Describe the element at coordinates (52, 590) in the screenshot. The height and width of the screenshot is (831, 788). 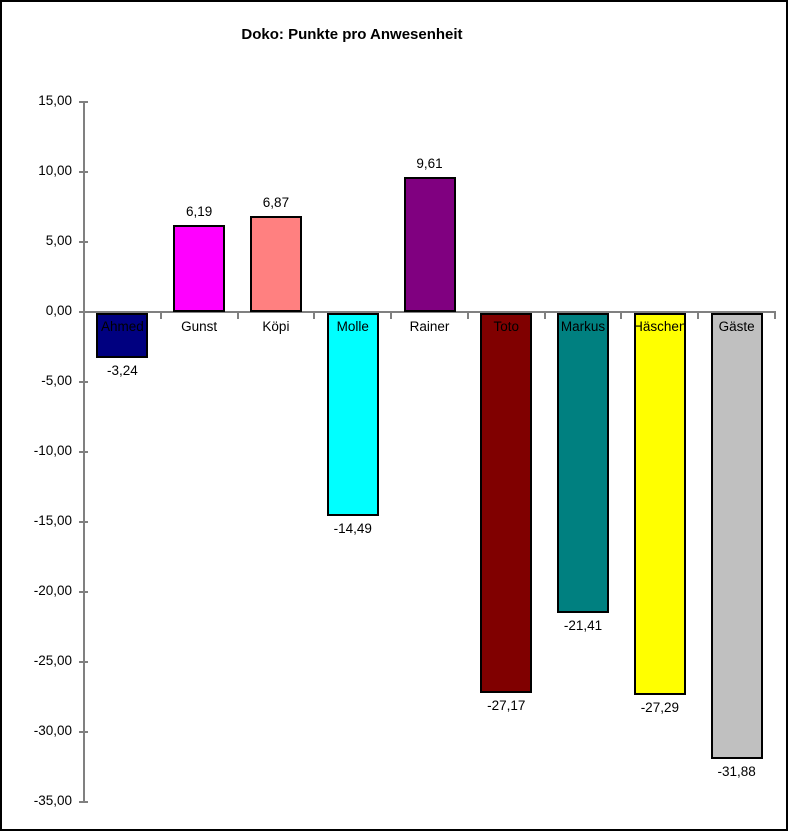
I see `y-axis-tick-label: -20,00` at that location.